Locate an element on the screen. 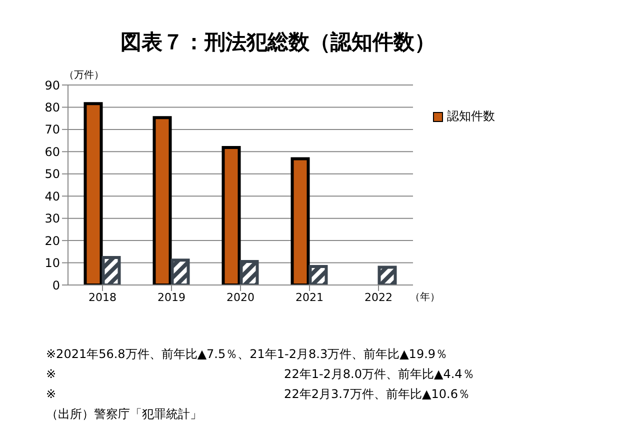 This screenshot has width=619, height=437. y-tick-label: 50 is located at coordinates (52, 174).